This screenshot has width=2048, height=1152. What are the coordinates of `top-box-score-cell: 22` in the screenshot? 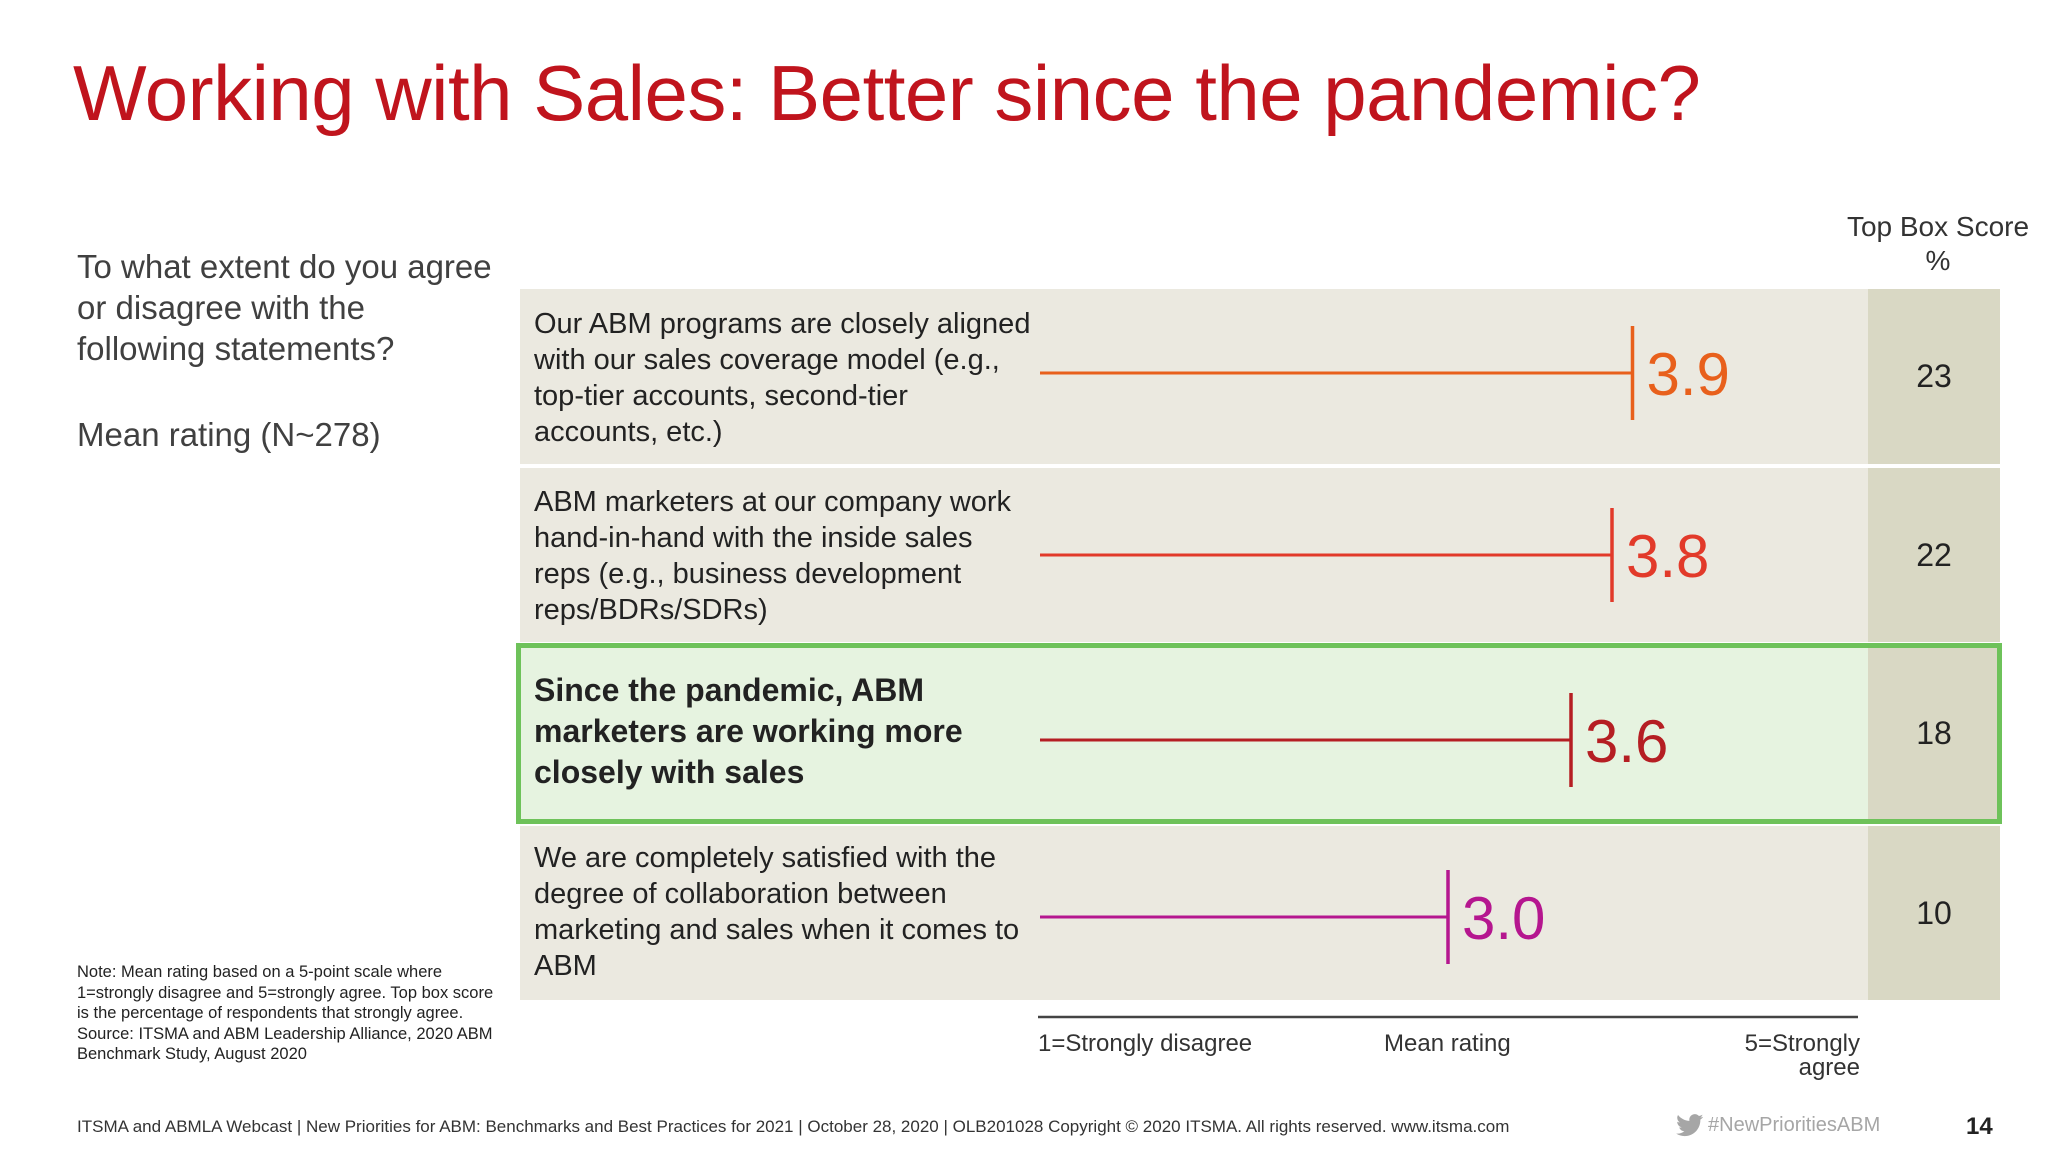 It's located at (1934, 555).